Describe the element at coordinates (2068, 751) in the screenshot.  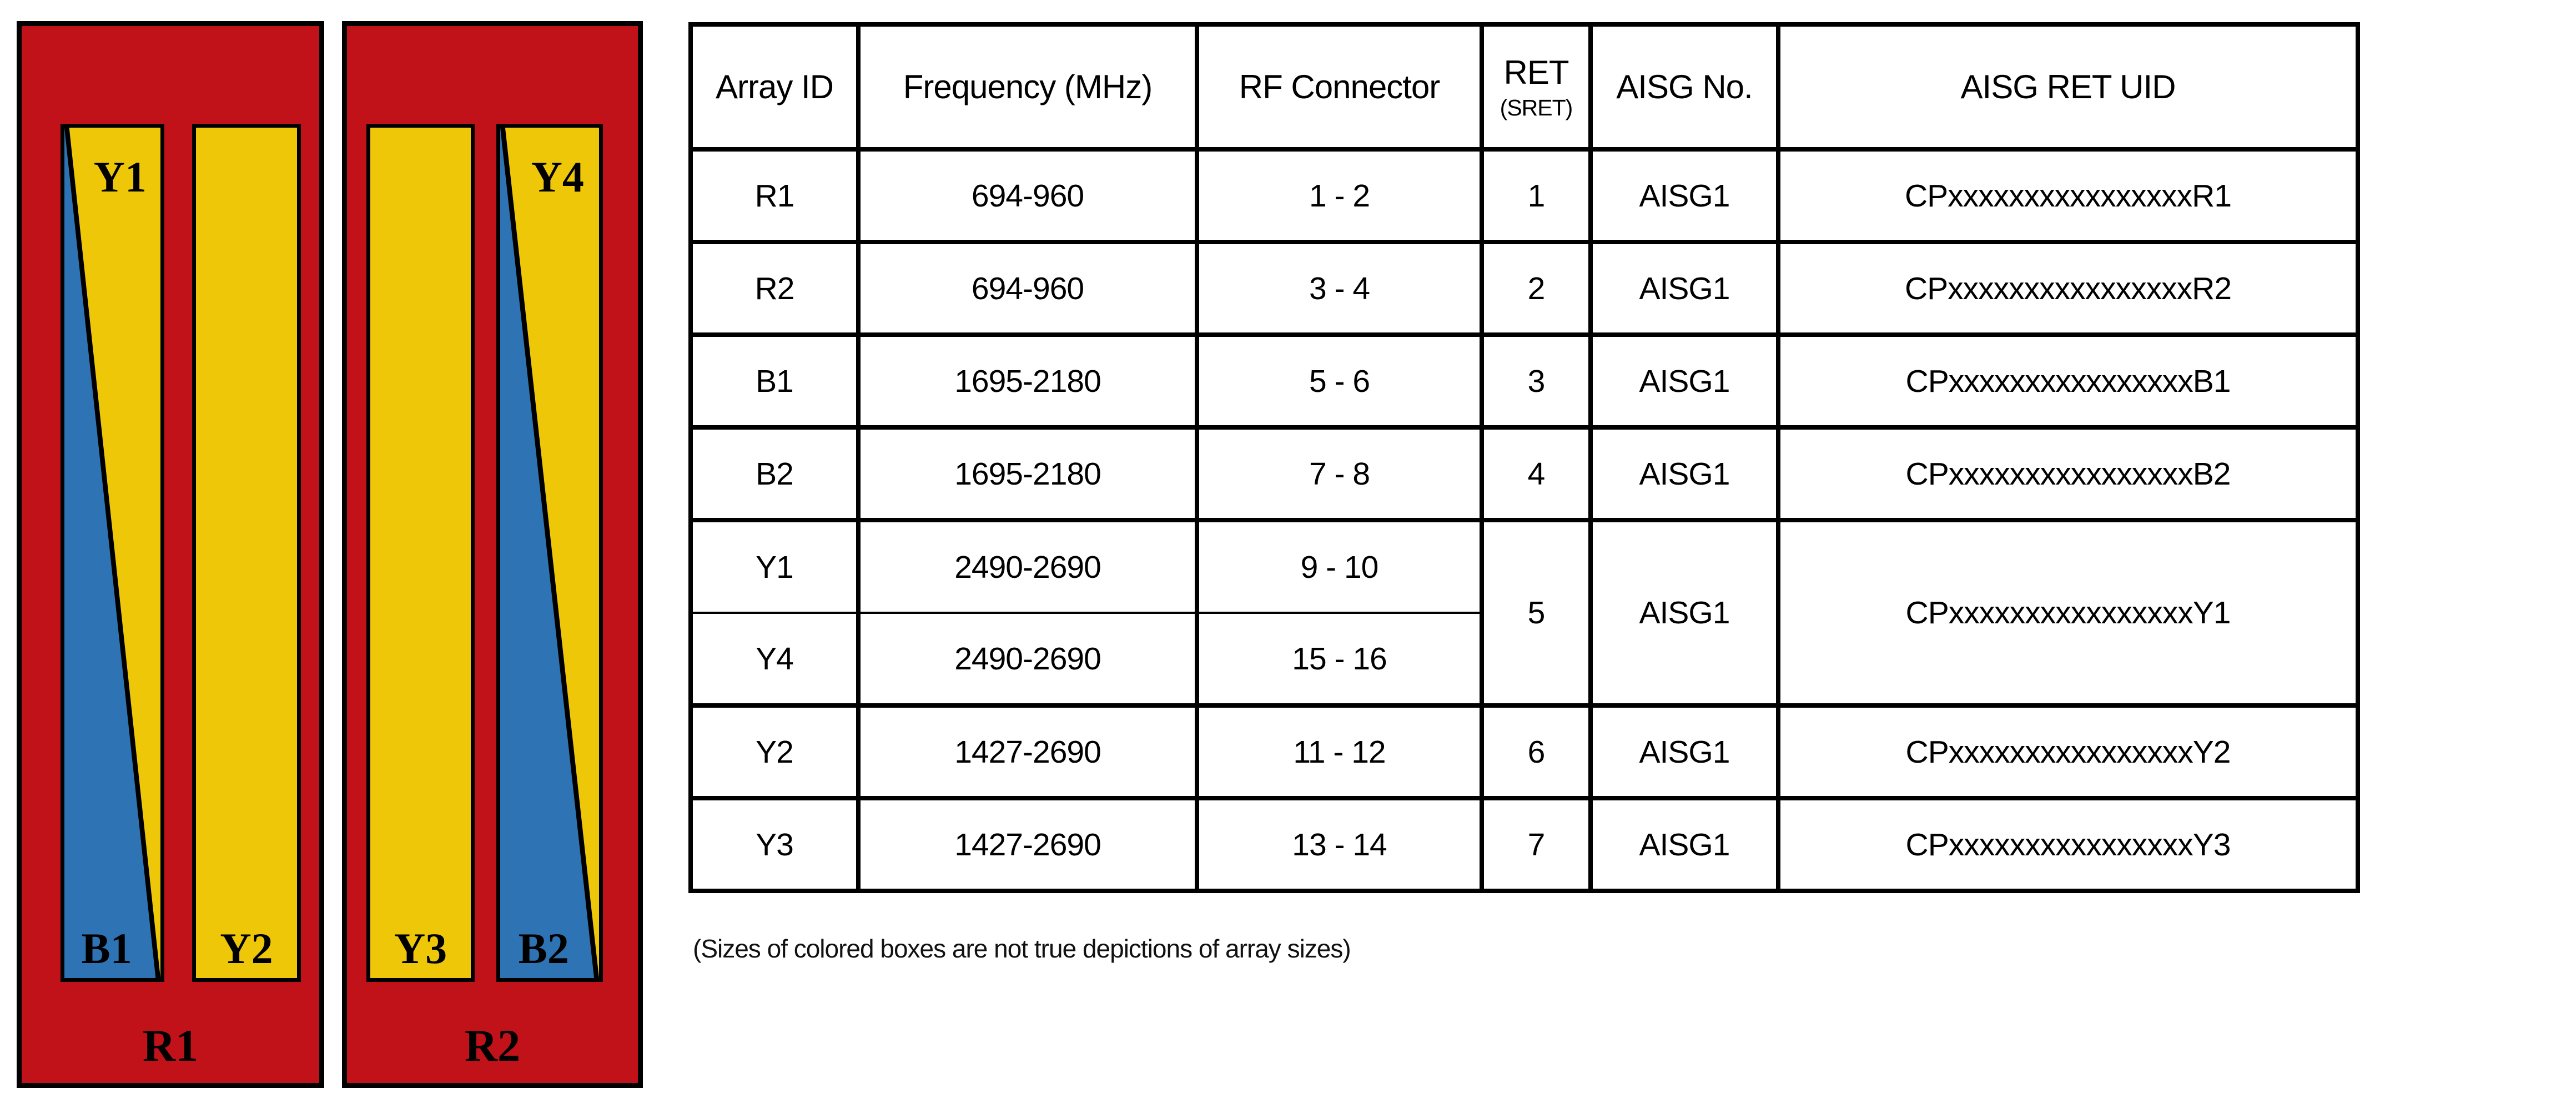
I see `cell-aisg-ret-uid: CPxxxxxxxxxxxxxxxxY2` at that location.